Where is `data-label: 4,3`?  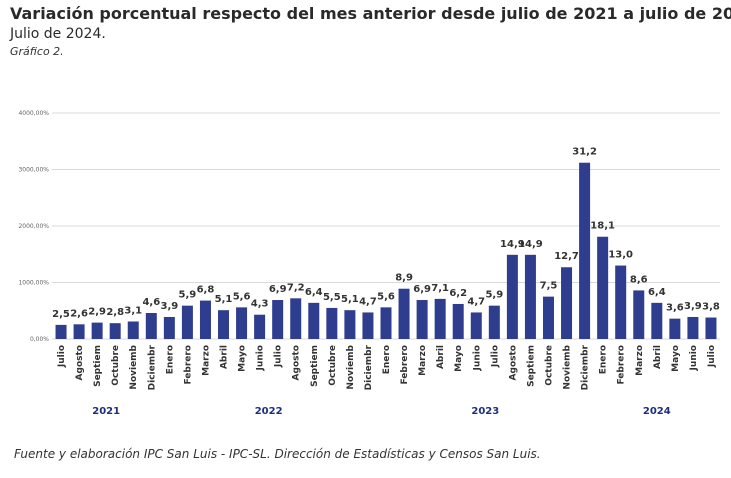
data-label: 4,3 is located at coordinates (260, 304).